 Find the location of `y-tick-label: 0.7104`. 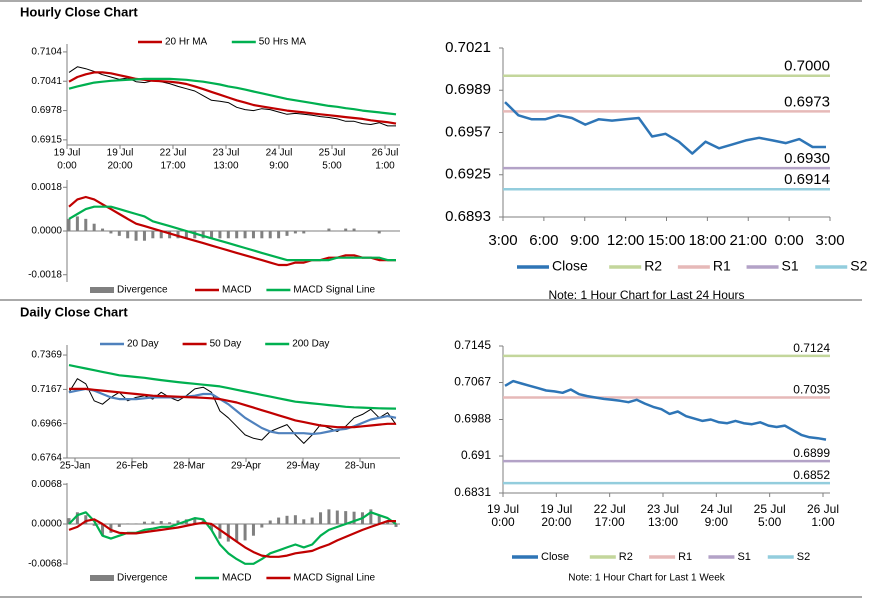

y-tick-label: 0.7104 is located at coordinates (46, 52).